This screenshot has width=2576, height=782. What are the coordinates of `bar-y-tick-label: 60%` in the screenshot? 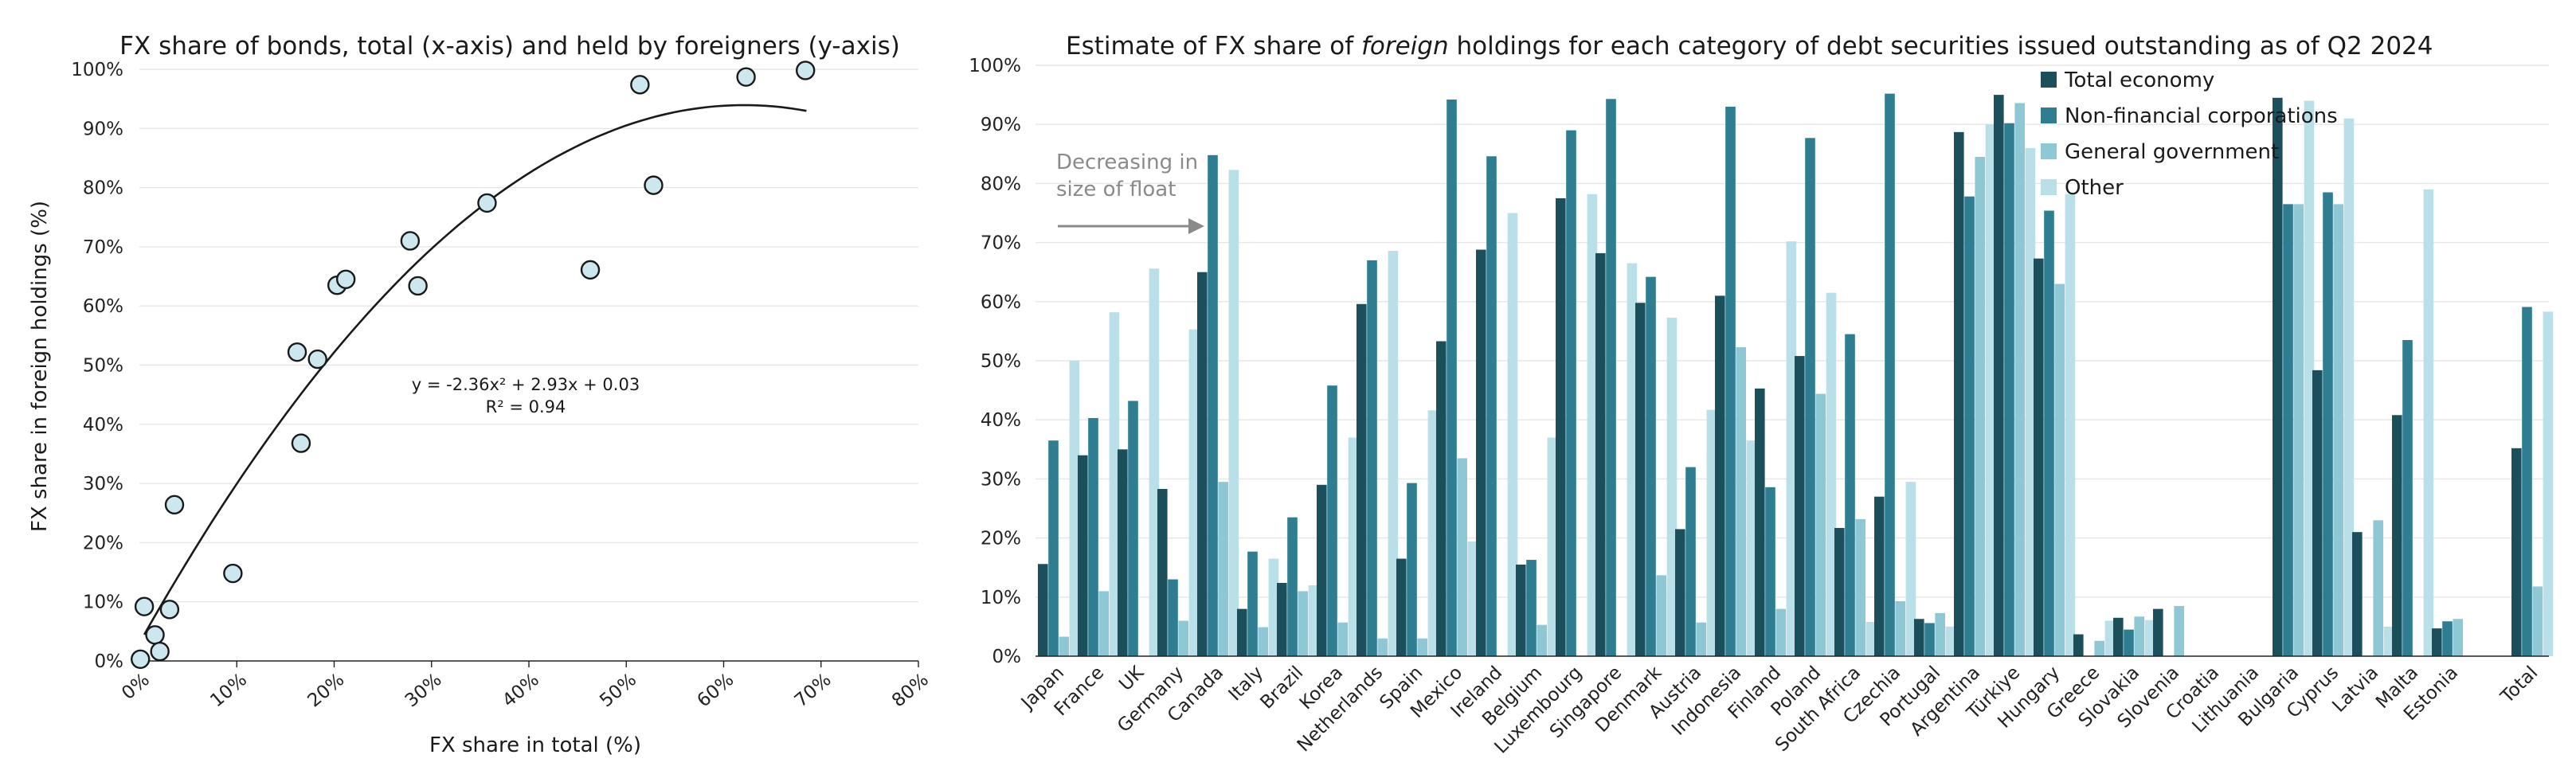 It's located at (1001, 302).